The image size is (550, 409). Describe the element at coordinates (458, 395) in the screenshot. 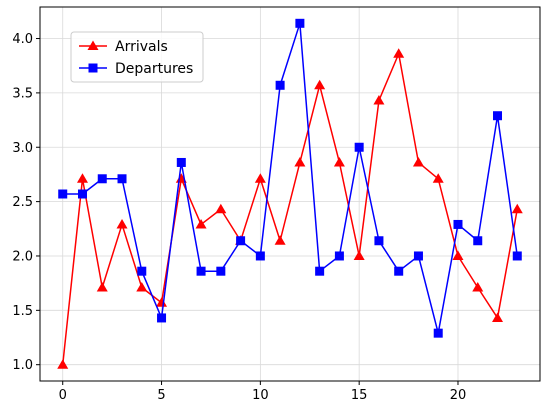

I see `x-tick-label: 20` at that location.